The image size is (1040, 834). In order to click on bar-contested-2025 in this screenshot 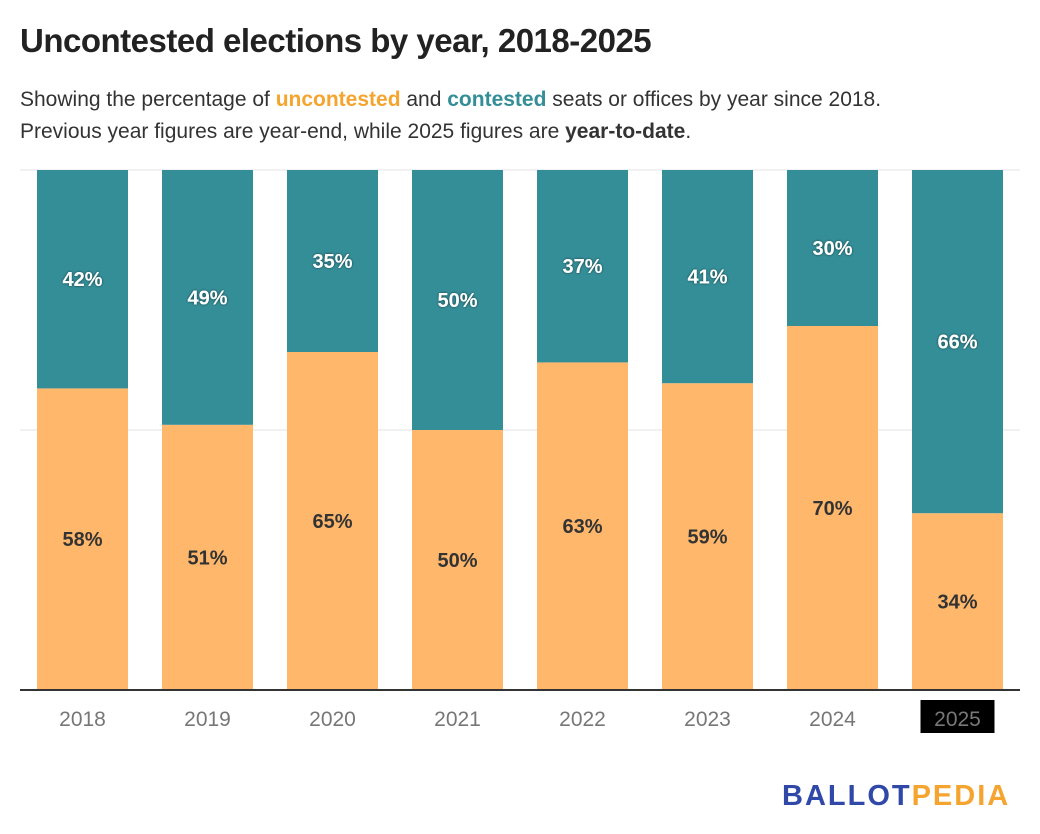, I will do `click(957, 342)`.